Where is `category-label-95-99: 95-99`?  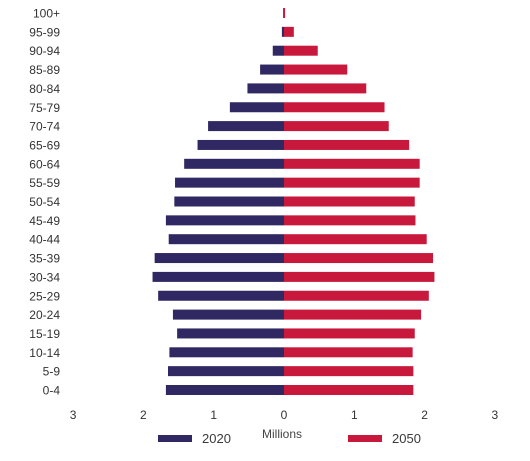
category-label-95-99: 95-99 is located at coordinates (44, 32).